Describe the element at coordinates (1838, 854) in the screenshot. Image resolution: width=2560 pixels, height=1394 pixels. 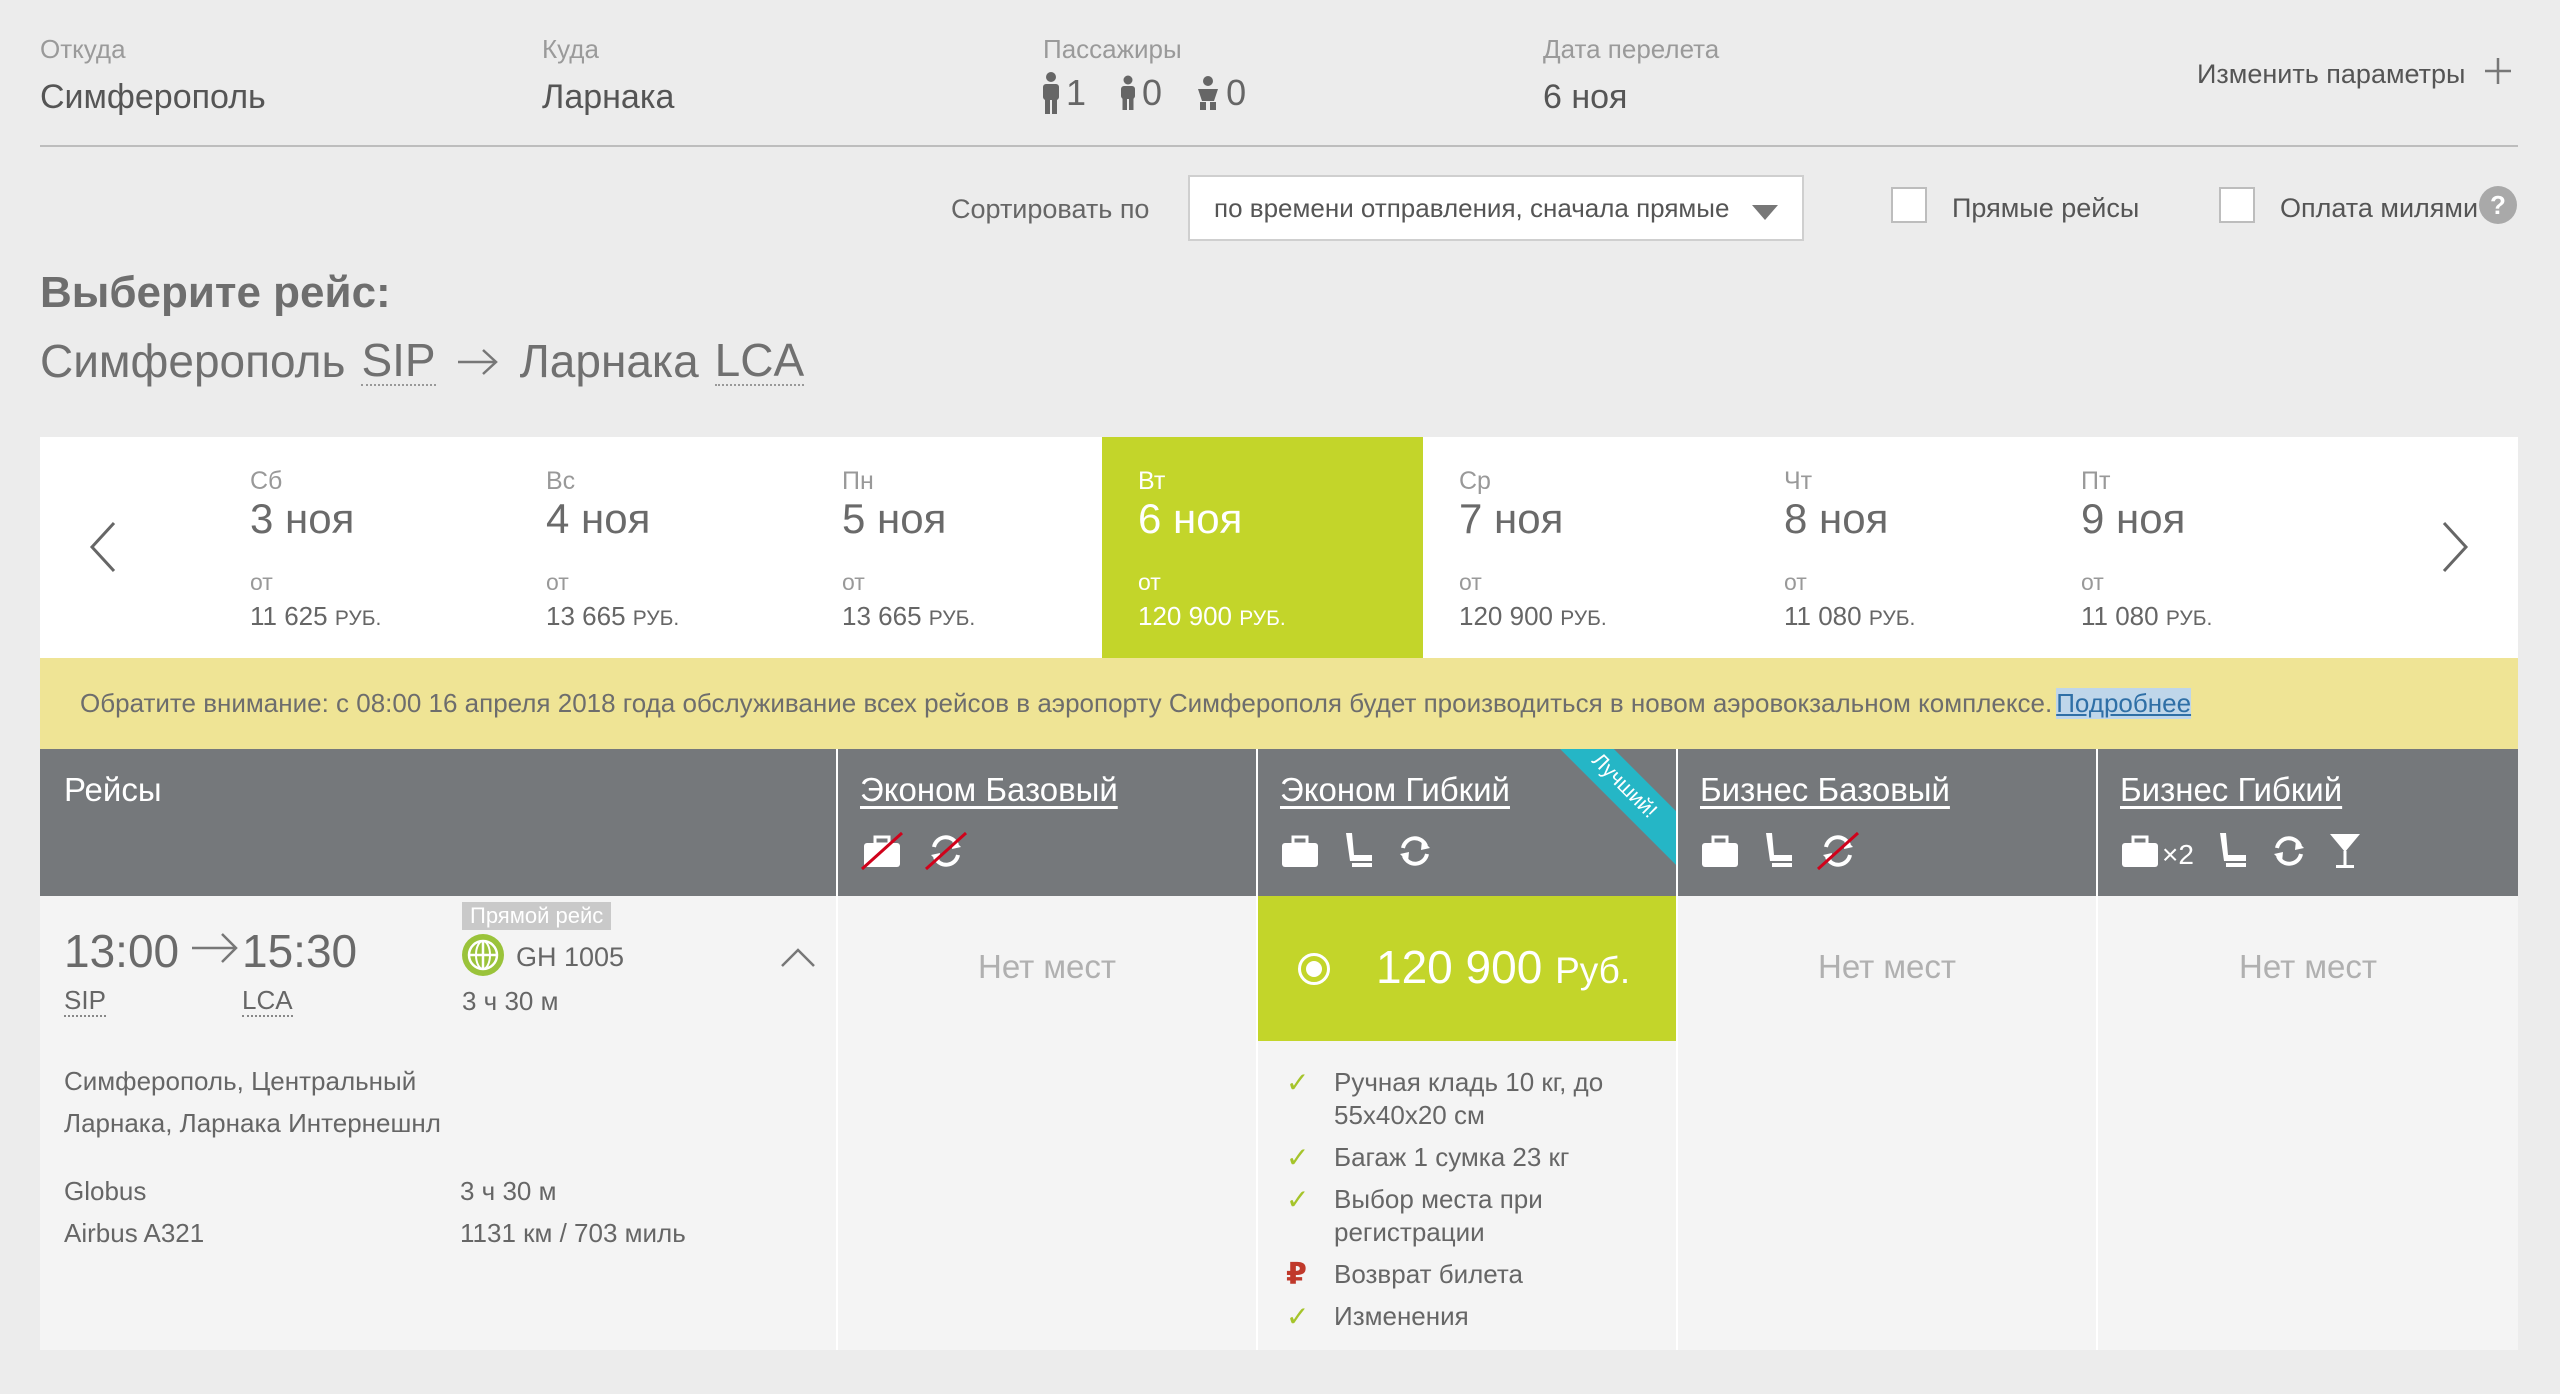
I see `no-change-icon` at that location.